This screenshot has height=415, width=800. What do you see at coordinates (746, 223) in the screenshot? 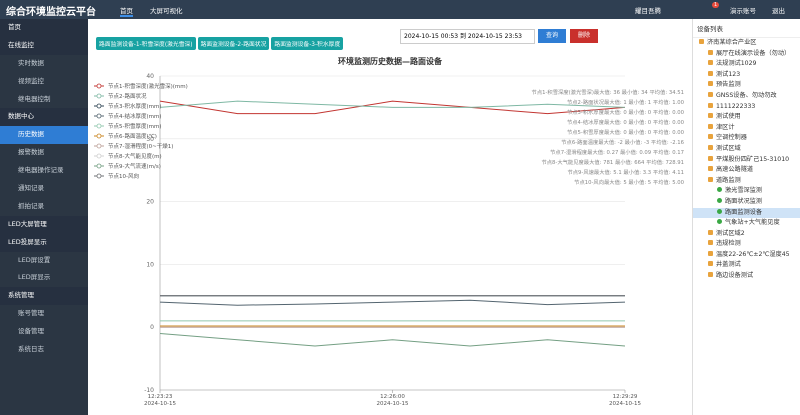
I see `tree-node: 气象站+大气能见度` at bounding box center [746, 223].